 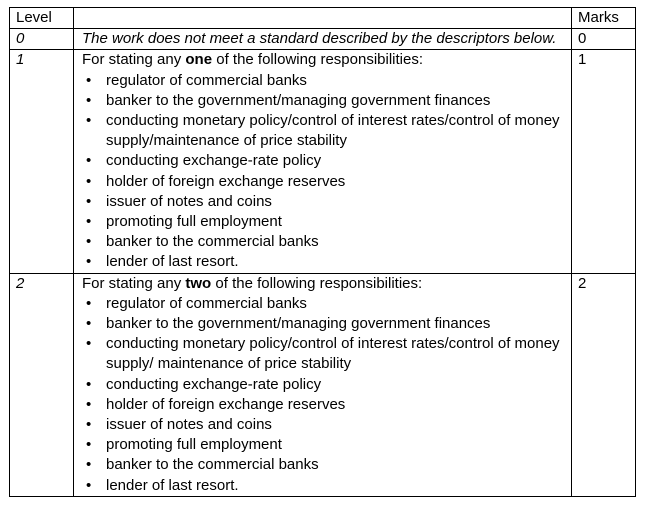 What do you see at coordinates (198, 283) in the screenshot?
I see `intro-emphasis: two` at bounding box center [198, 283].